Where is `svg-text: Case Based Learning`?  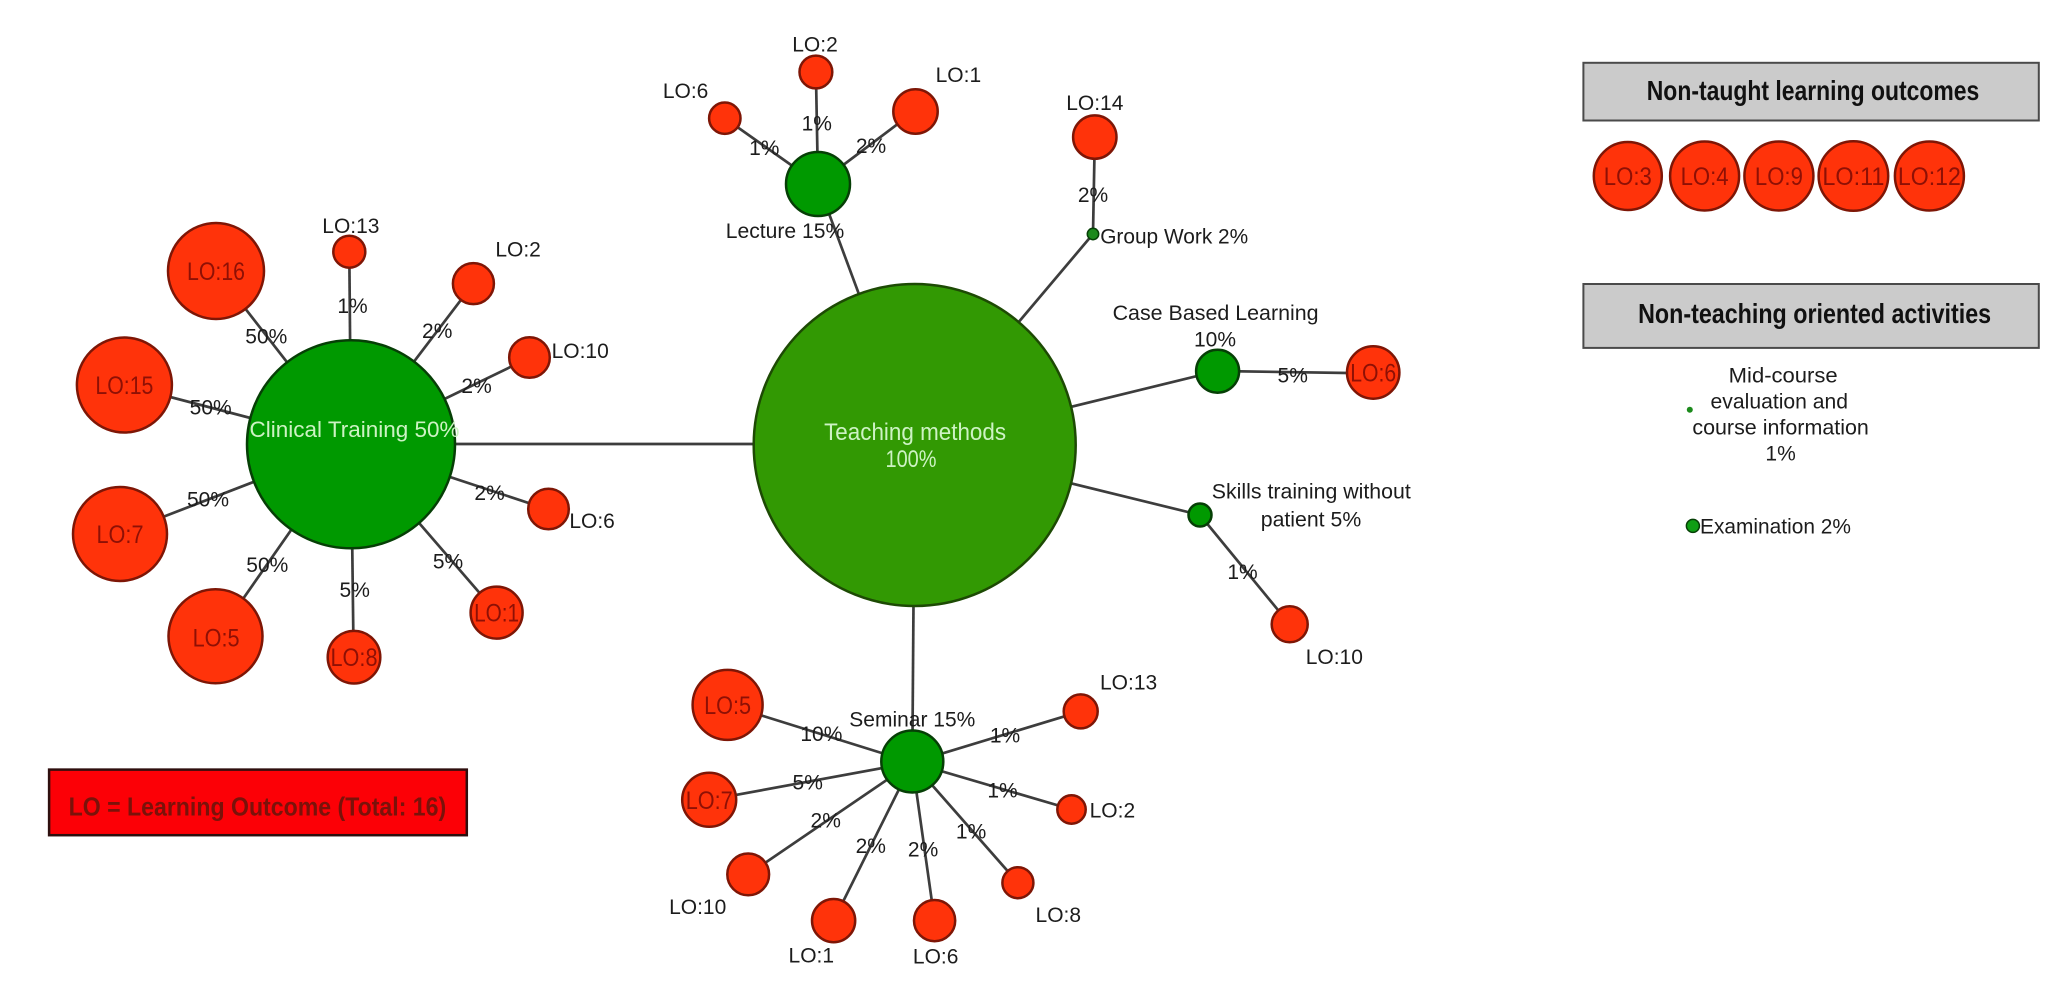 svg-text: Case Based Learning is located at coordinates (1216, 313).